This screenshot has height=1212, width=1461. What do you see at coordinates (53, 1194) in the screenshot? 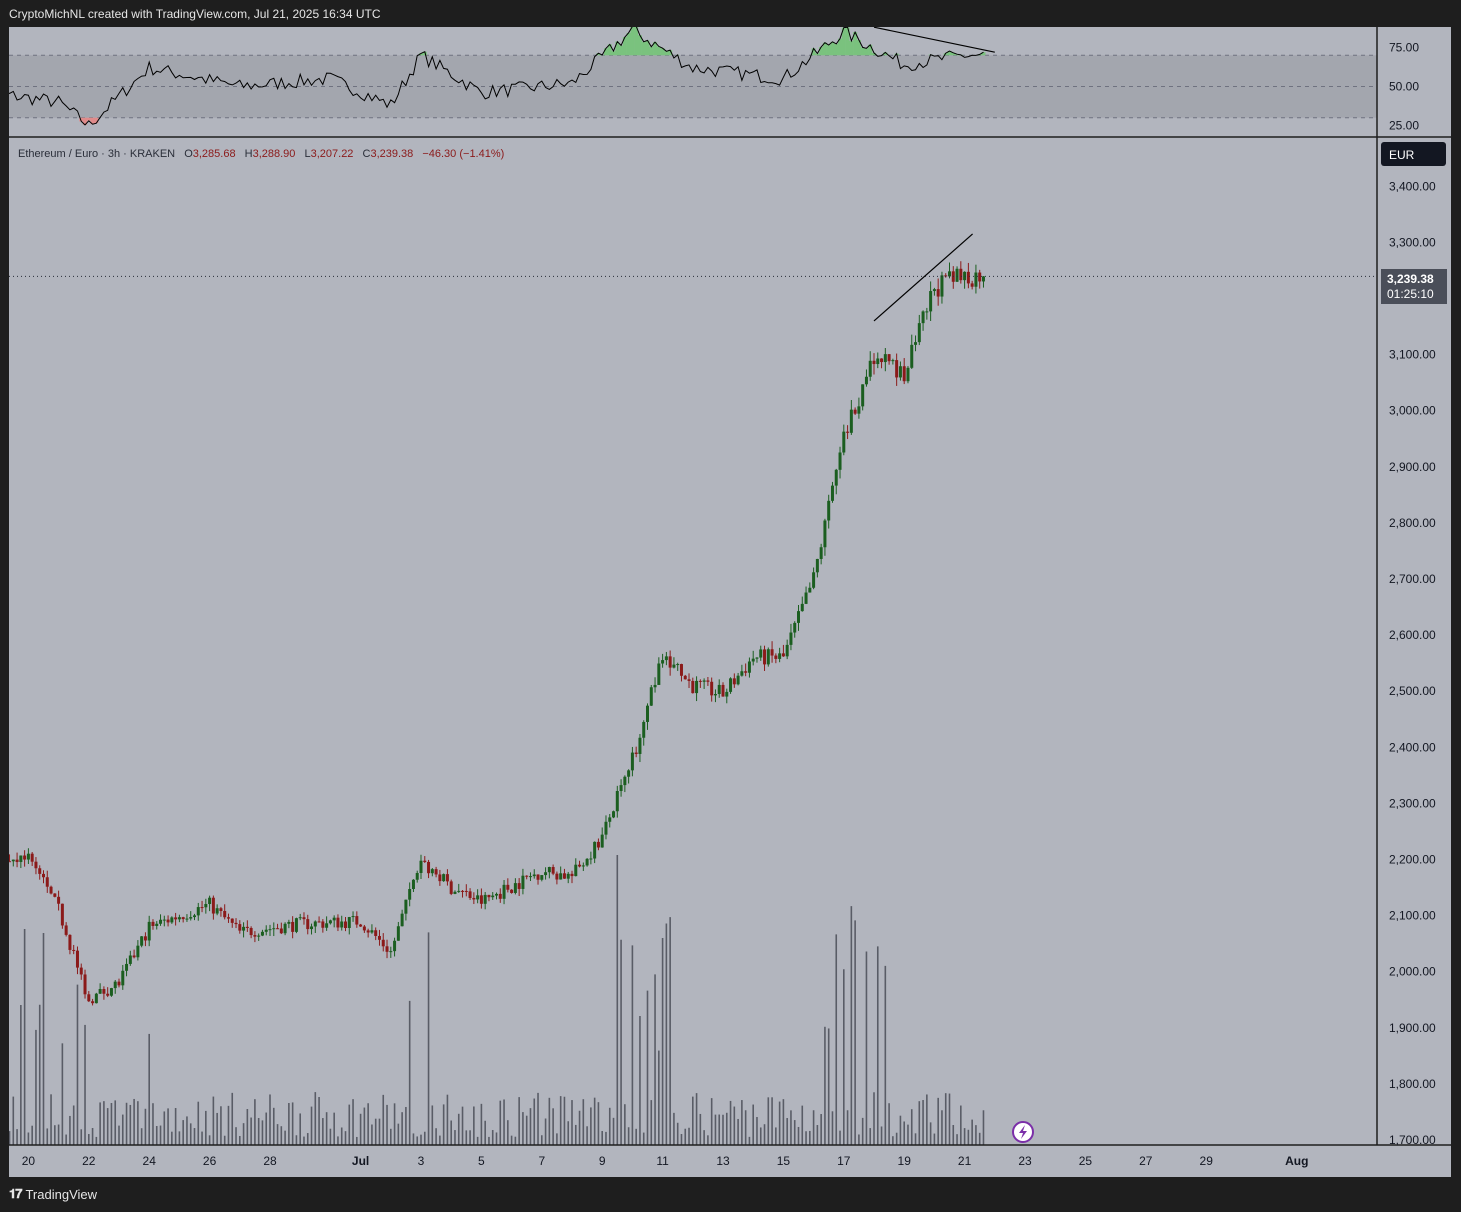
I see `footer-brand: 𝟏𝟕 TradingView` at bounding box center [53, 1194].